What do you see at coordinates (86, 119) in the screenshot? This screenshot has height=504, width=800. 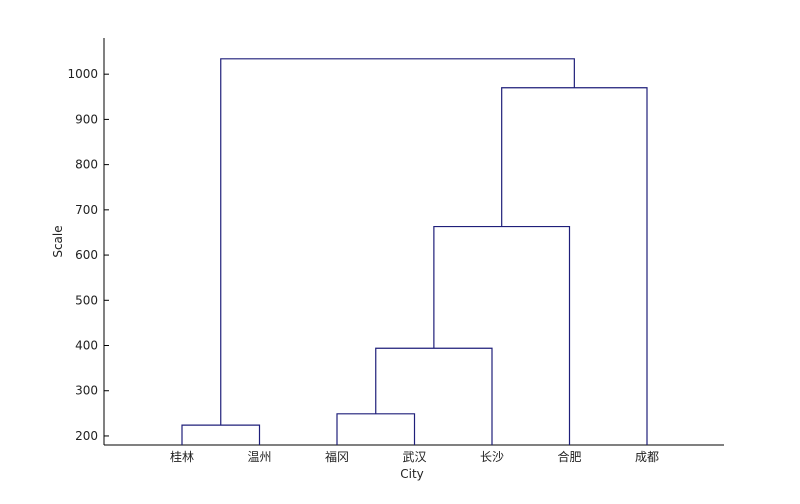 I see `y-tick-label: 900` at bounding box center [86, 119].